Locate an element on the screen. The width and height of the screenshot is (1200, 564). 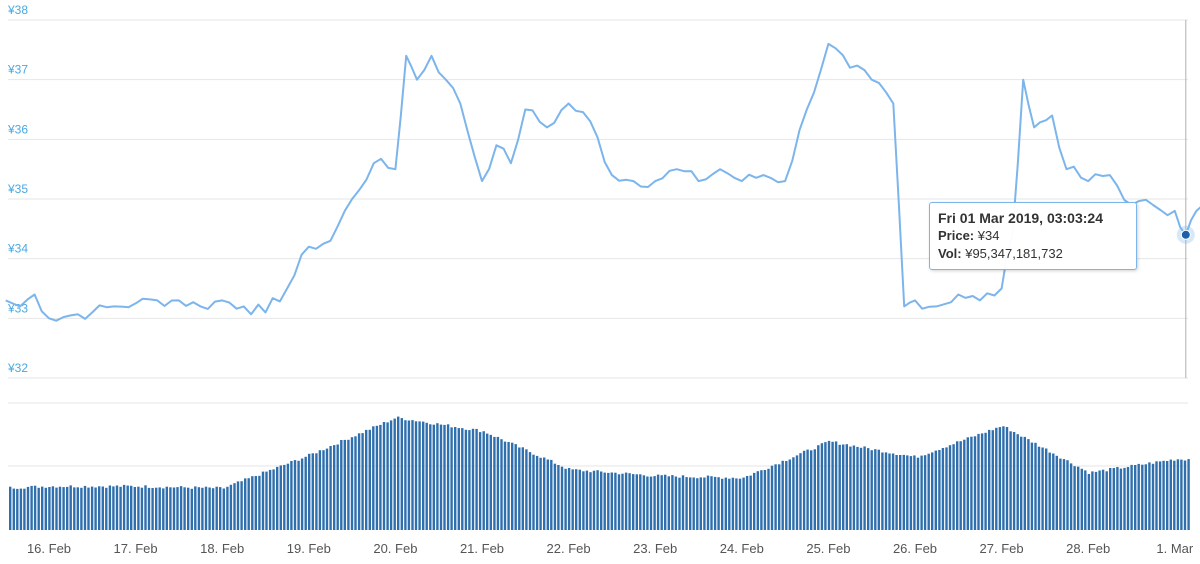
tooltip-price-value: ¥34 is located at coordinates (988, 235).